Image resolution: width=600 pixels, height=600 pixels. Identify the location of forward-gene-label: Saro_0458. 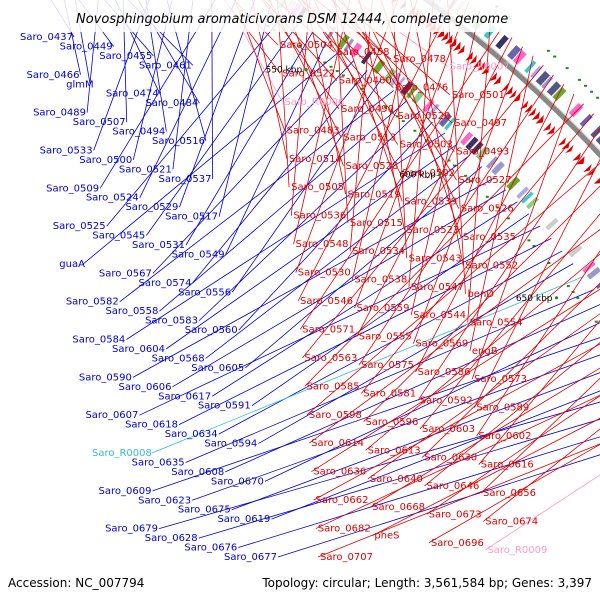
(363, 52).